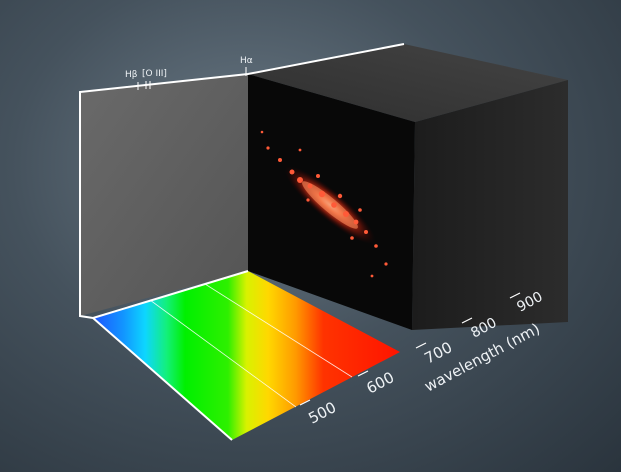  What do you see at coordinates (154, 74) in the screenshot?
I see `spectral-line-label-oiii: [O III]` at bounding box center [154, 74].